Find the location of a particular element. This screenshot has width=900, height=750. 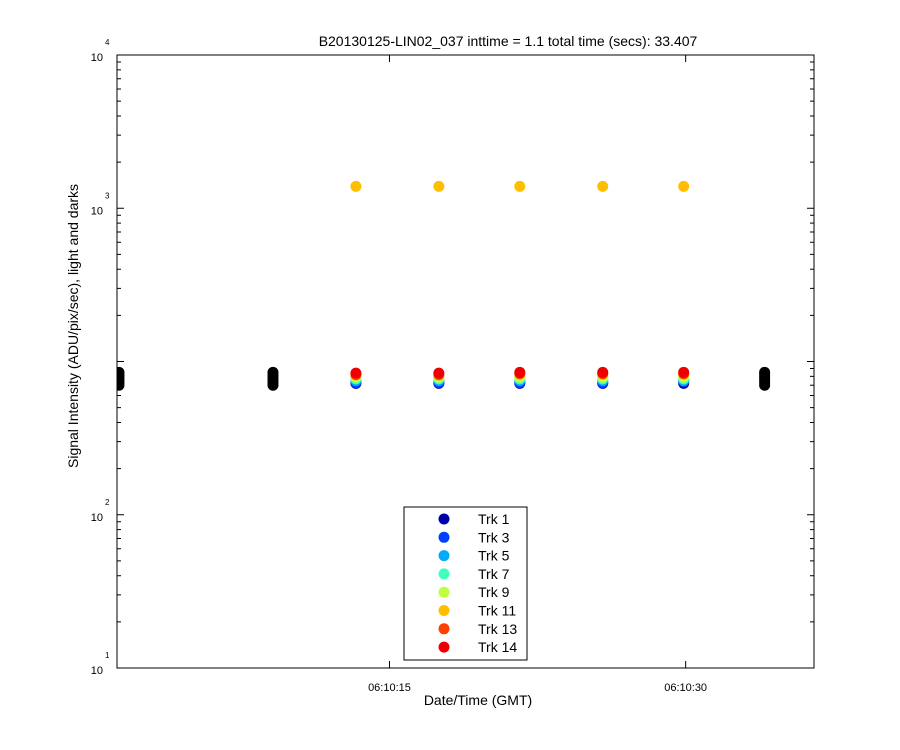

legend-label: Trk 13 is located at coordinates (497, 629).